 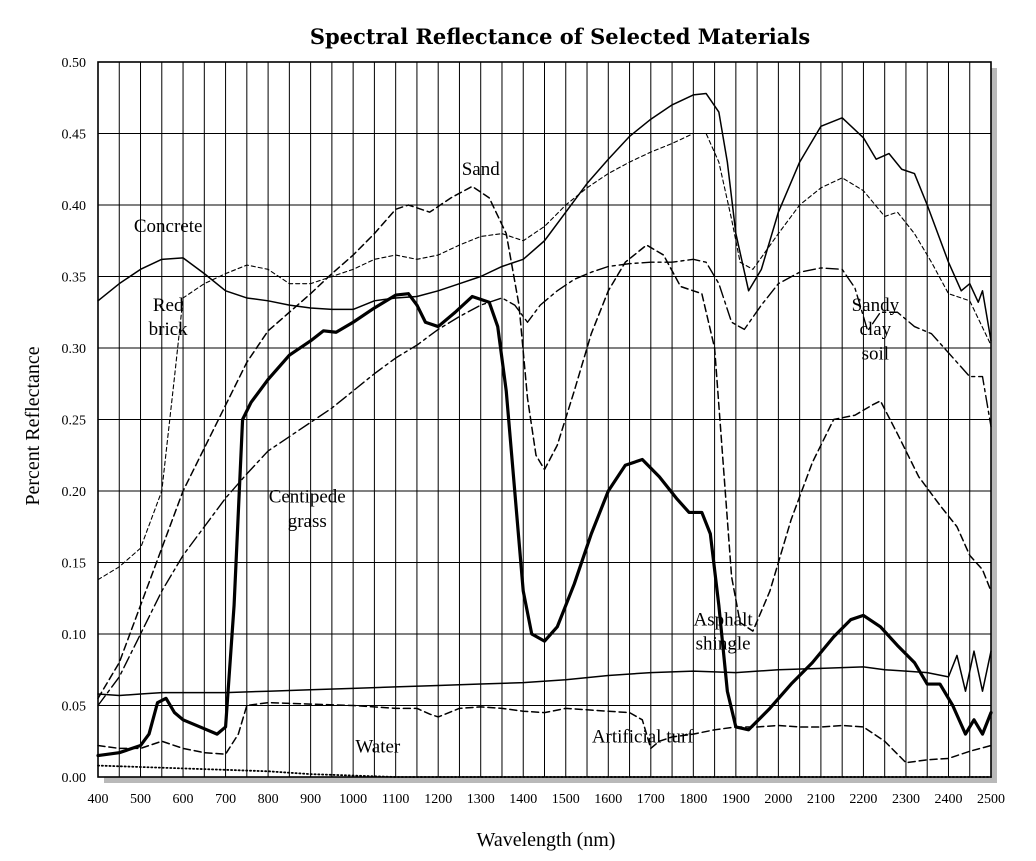 What do you see at coordinates (74, 778) in the screenshot?
I see `y-tick-label: 0.00` at bounding box center [74, 778].